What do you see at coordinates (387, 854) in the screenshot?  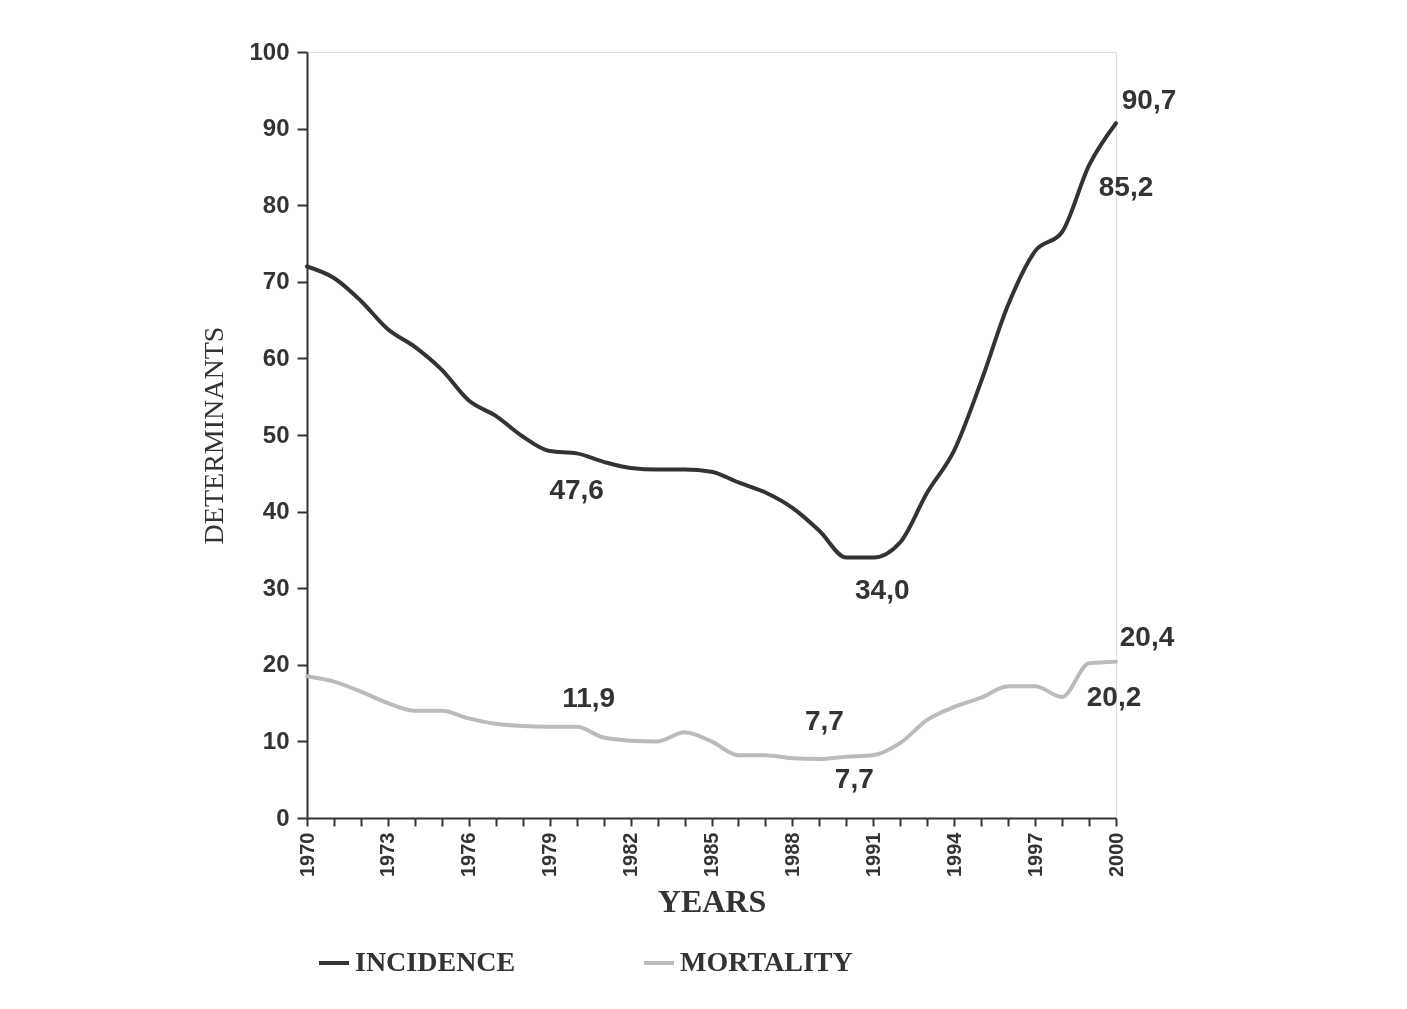 I see `x-tick-label: 1973` at bounding box center [387, 854].